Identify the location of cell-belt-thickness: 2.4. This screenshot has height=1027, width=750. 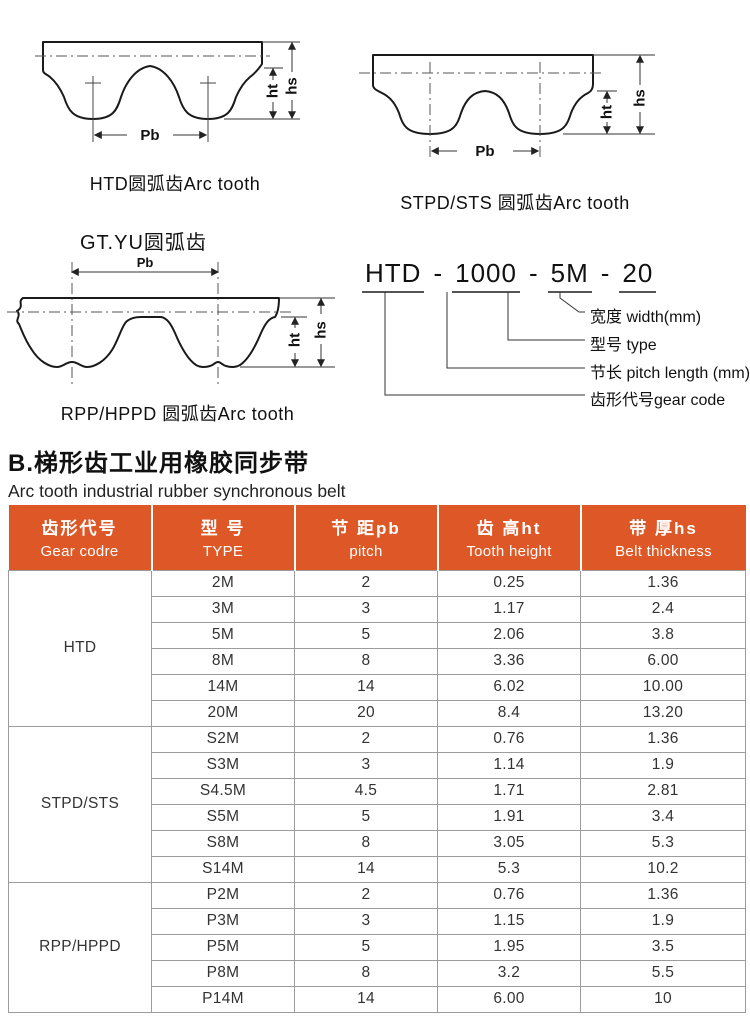
(663, 609).